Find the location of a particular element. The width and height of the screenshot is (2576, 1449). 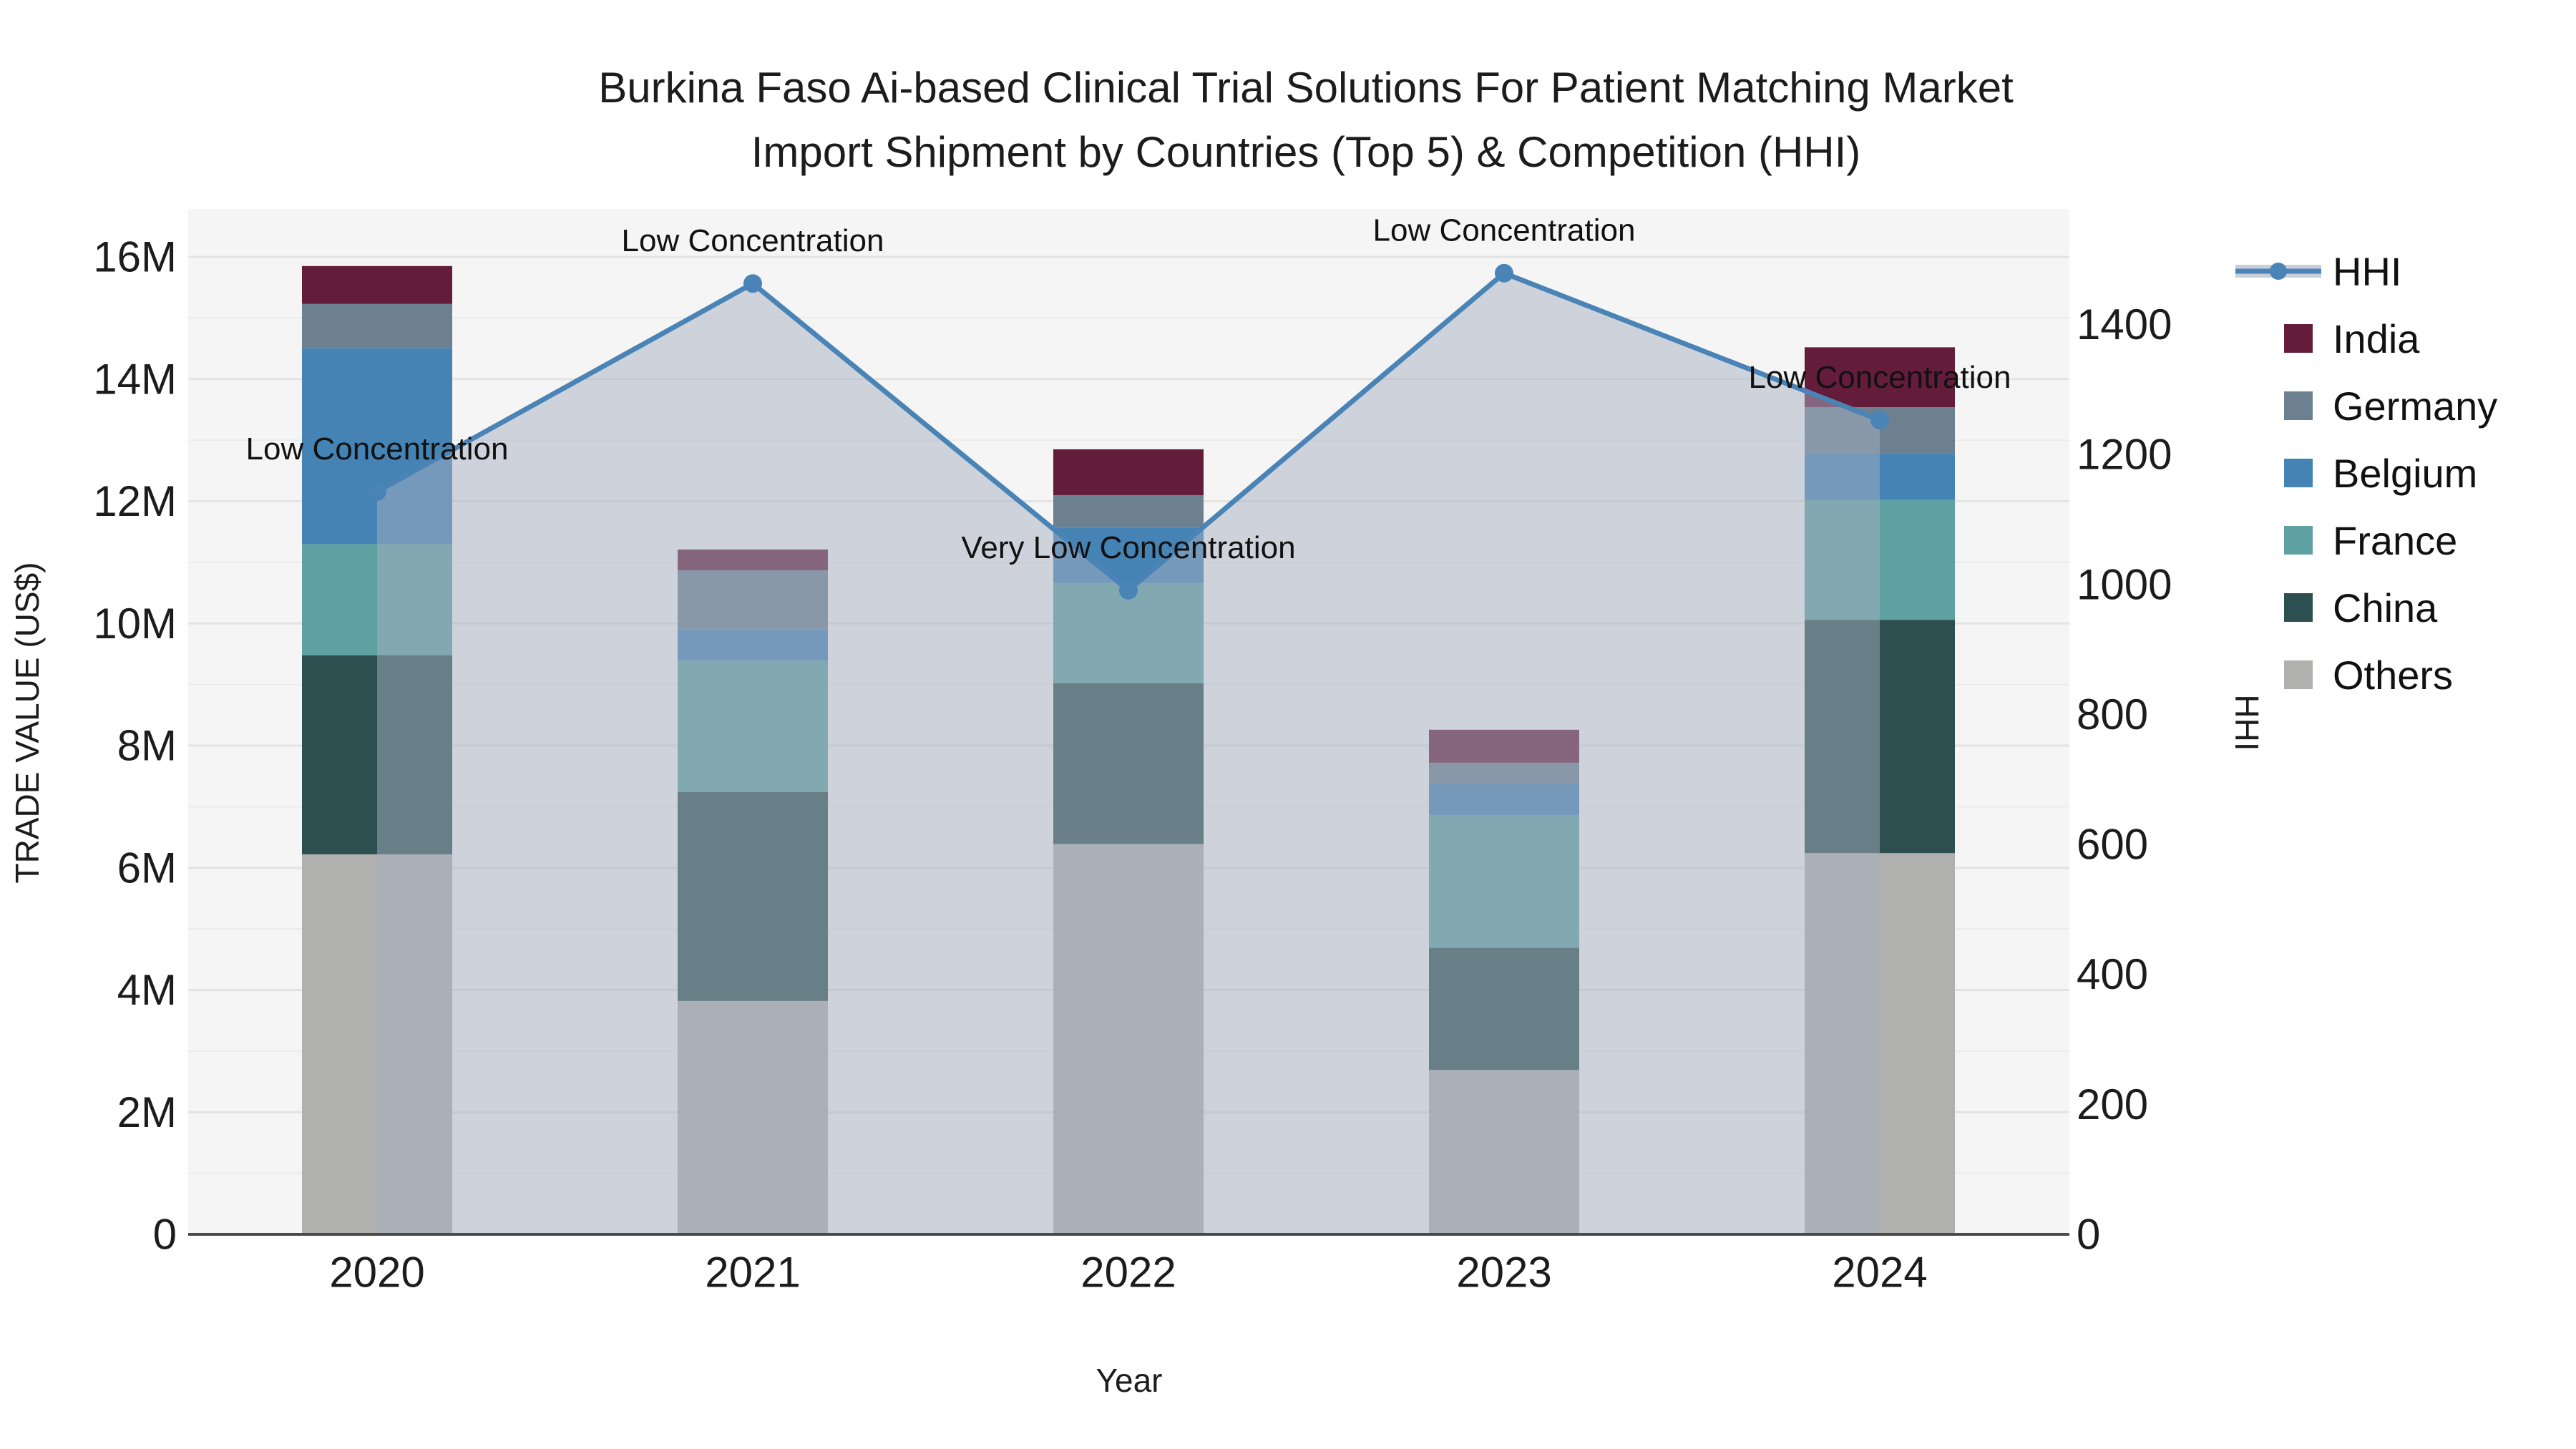

hhi-marker-2022 is located at coordinates (1128, 590).